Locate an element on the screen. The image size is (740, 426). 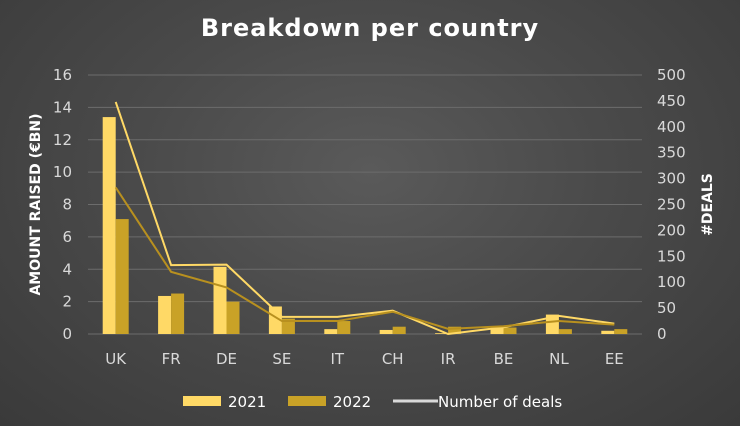
bar-2021-EE is located at coordinates (608, 332).